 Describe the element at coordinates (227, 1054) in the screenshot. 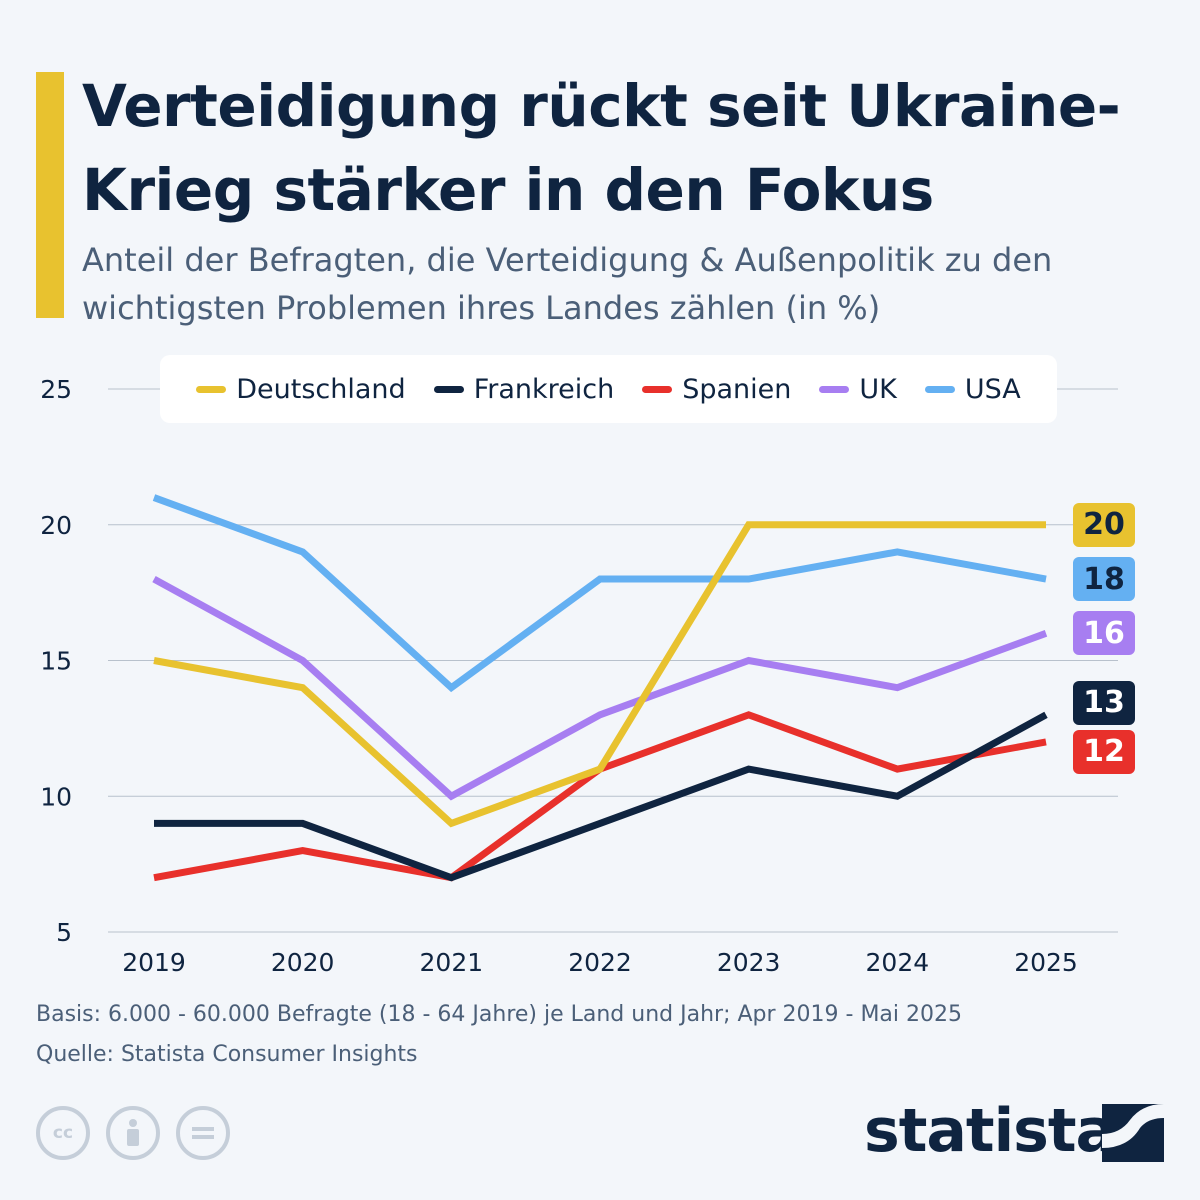

I see `footnote-source: Quelle: Statista Consumer Insights` at that location.